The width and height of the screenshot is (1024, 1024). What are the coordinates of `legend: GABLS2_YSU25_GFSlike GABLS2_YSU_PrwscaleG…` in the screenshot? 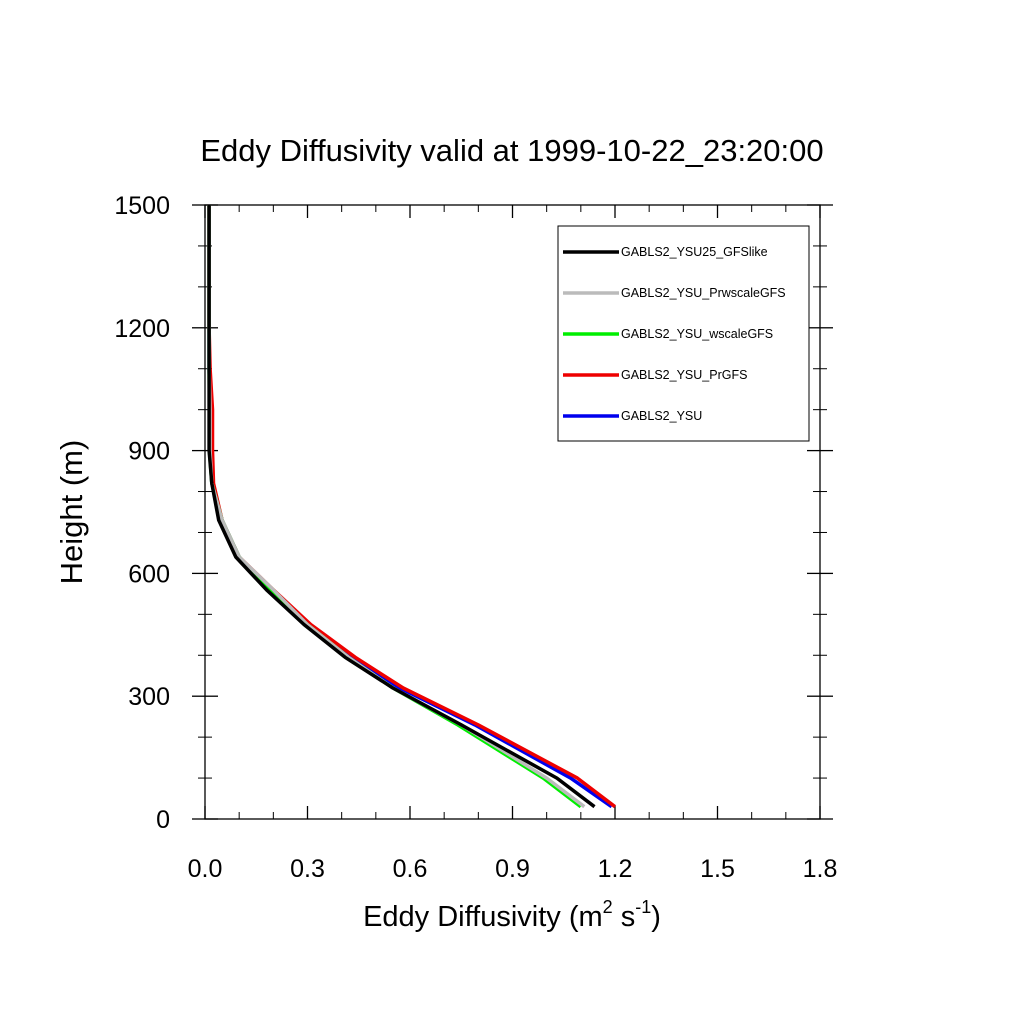 It's located at (683, 333).